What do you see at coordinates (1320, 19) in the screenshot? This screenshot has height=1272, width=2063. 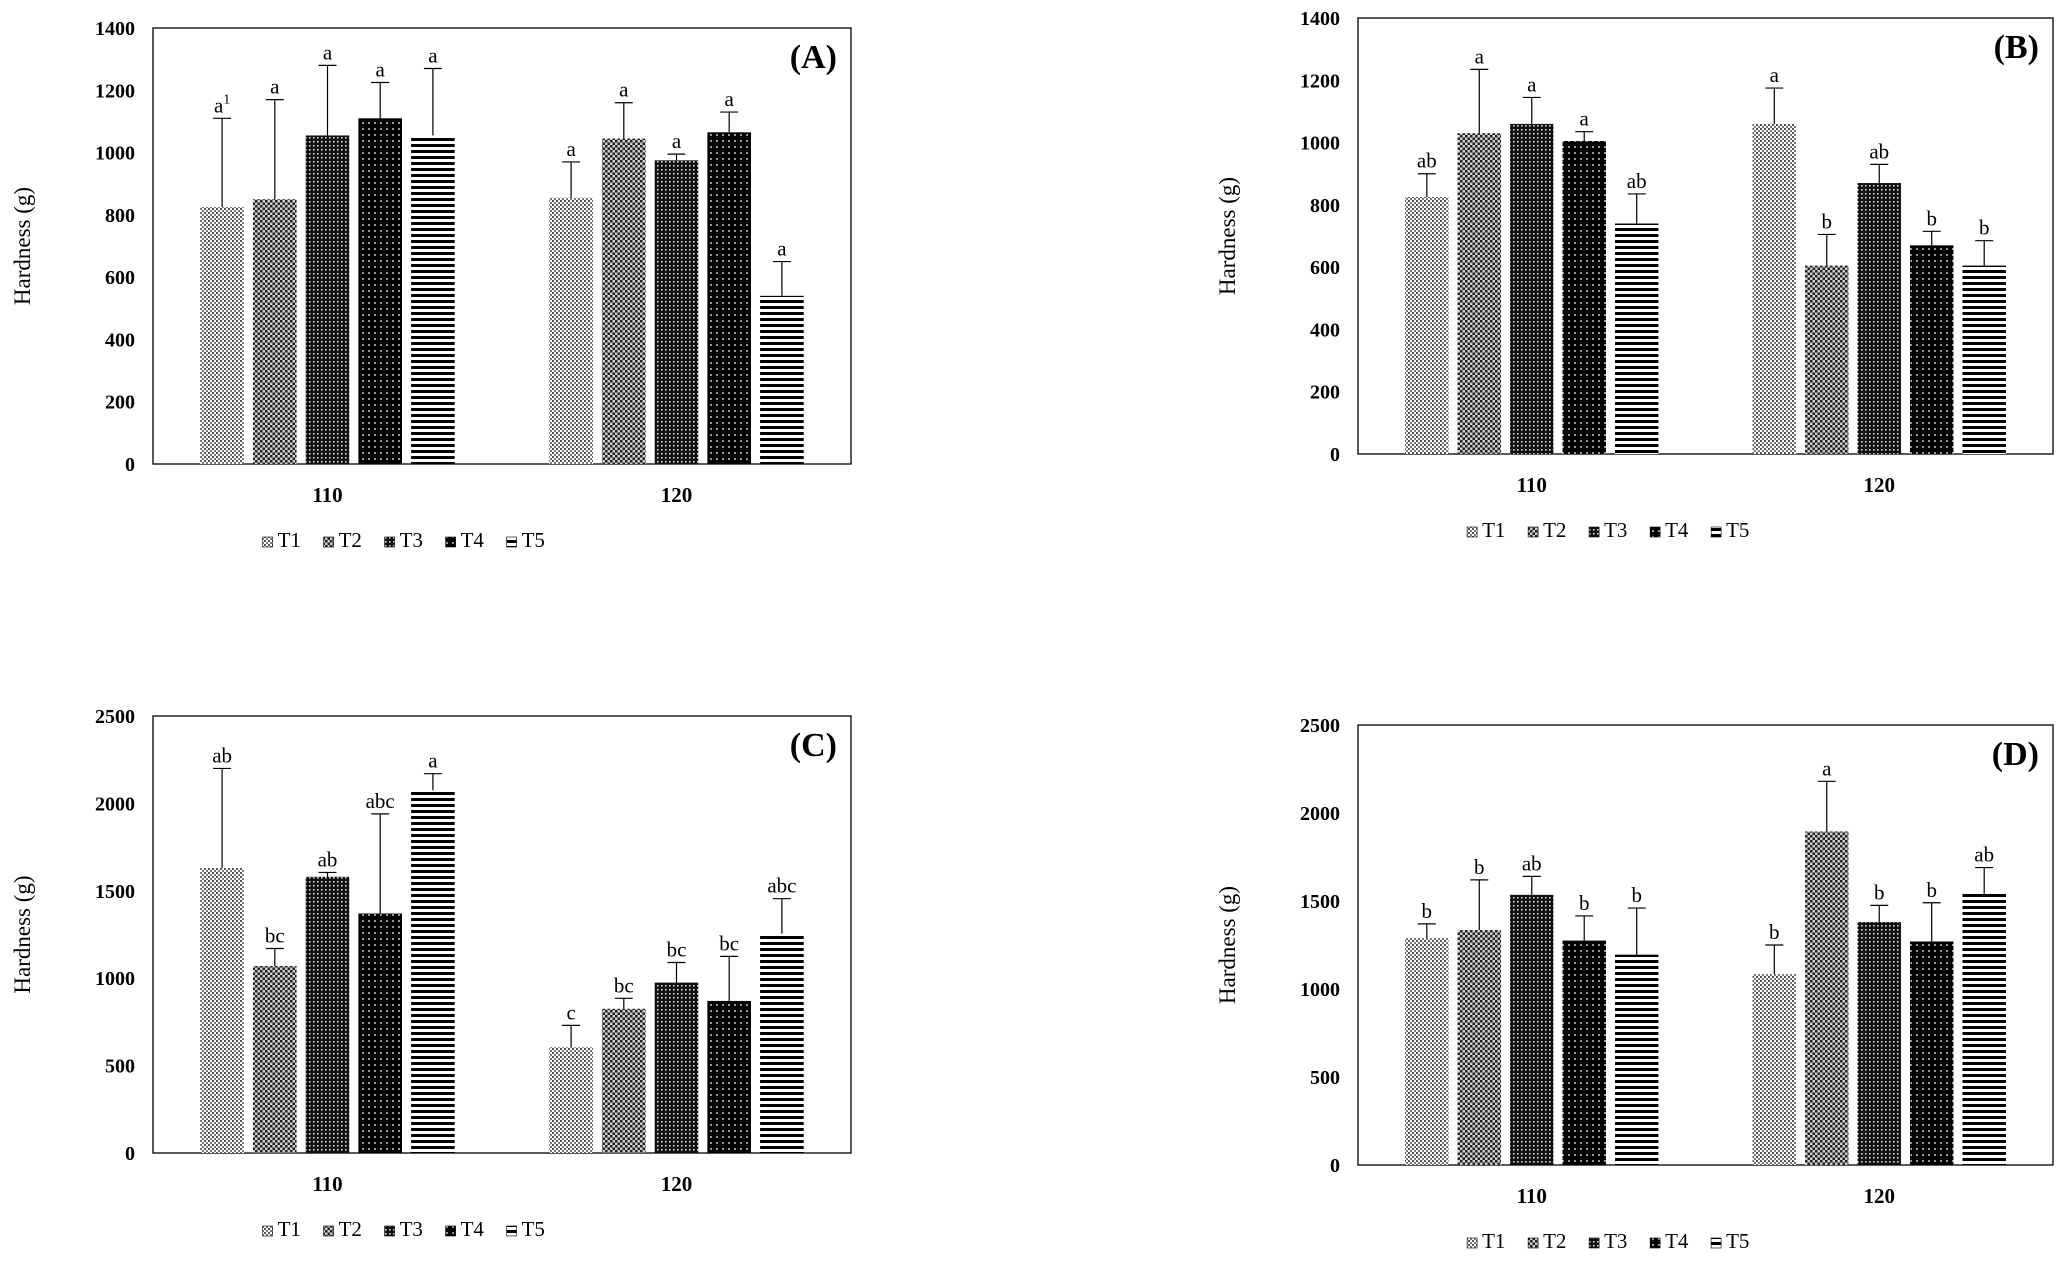 I see `y-tick-label: 1400` at bounding box center [1320, 19].